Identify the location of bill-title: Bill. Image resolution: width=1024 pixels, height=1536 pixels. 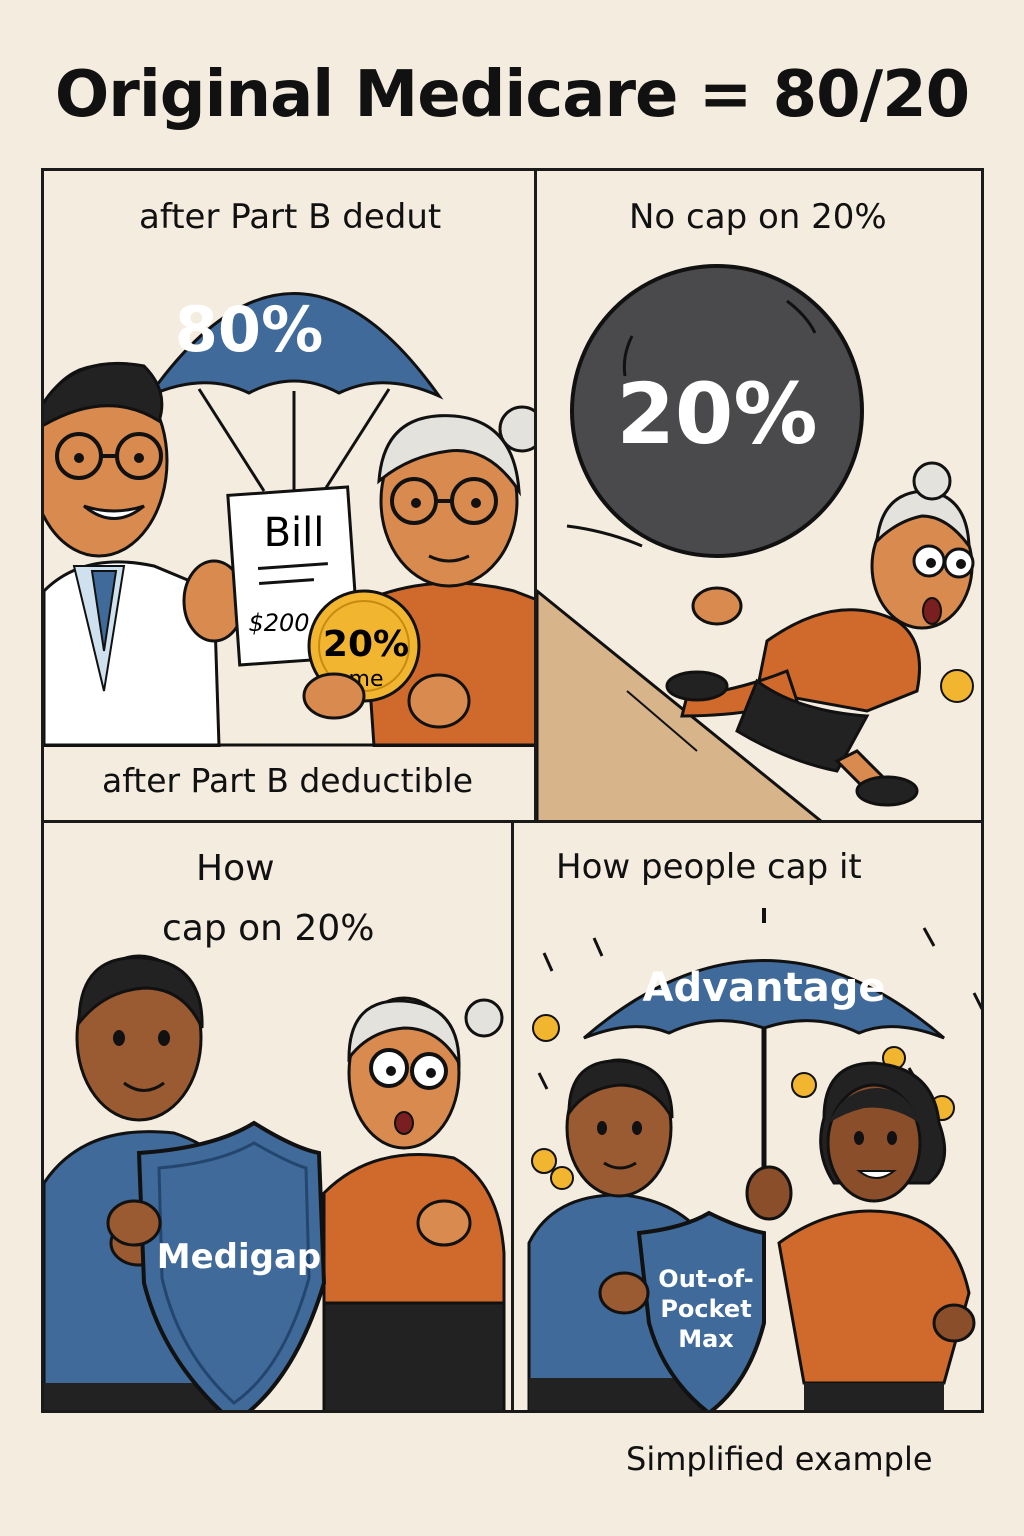
(294, 533).